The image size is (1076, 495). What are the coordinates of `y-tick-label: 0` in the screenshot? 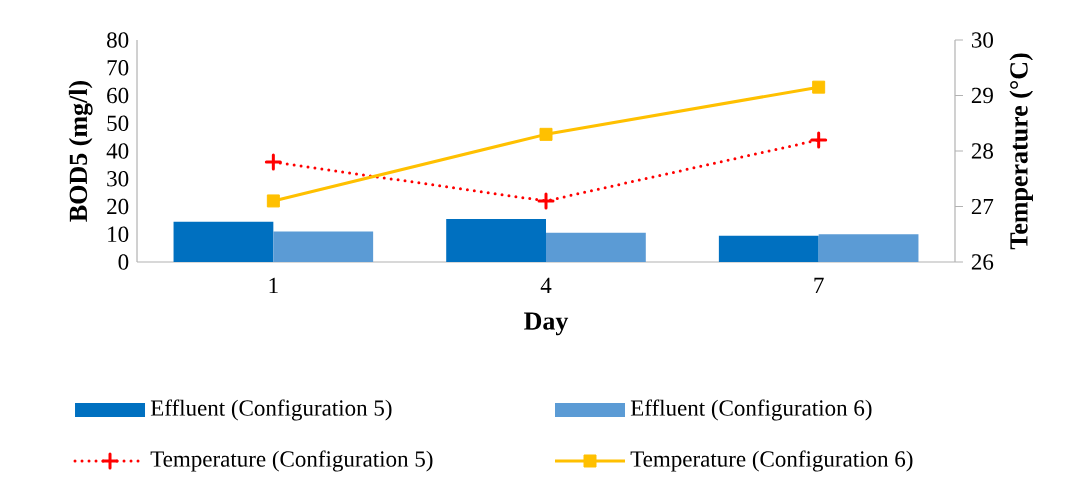 It's located at (123, 262).